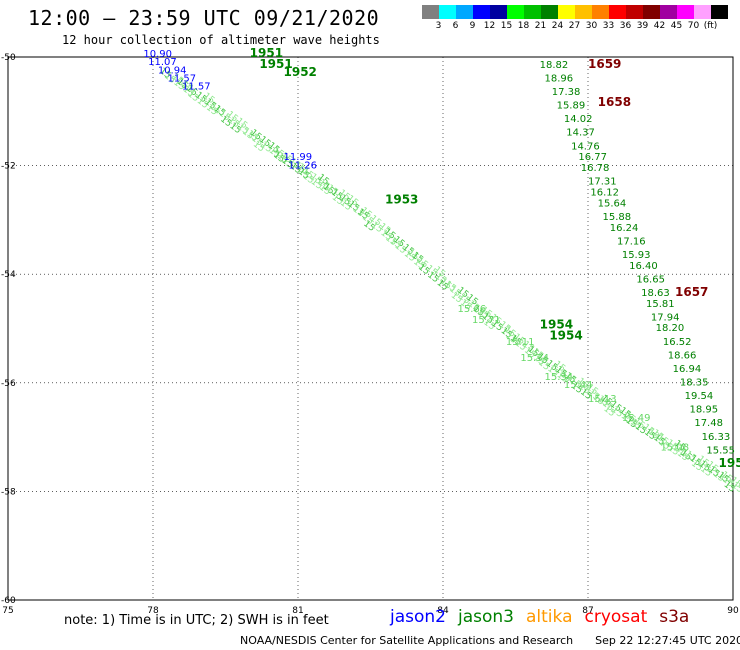  What do you see at coordinates (624, 228) in the screenshot?
I see `swh-label: 16.24` at bounding box center [624, 228].